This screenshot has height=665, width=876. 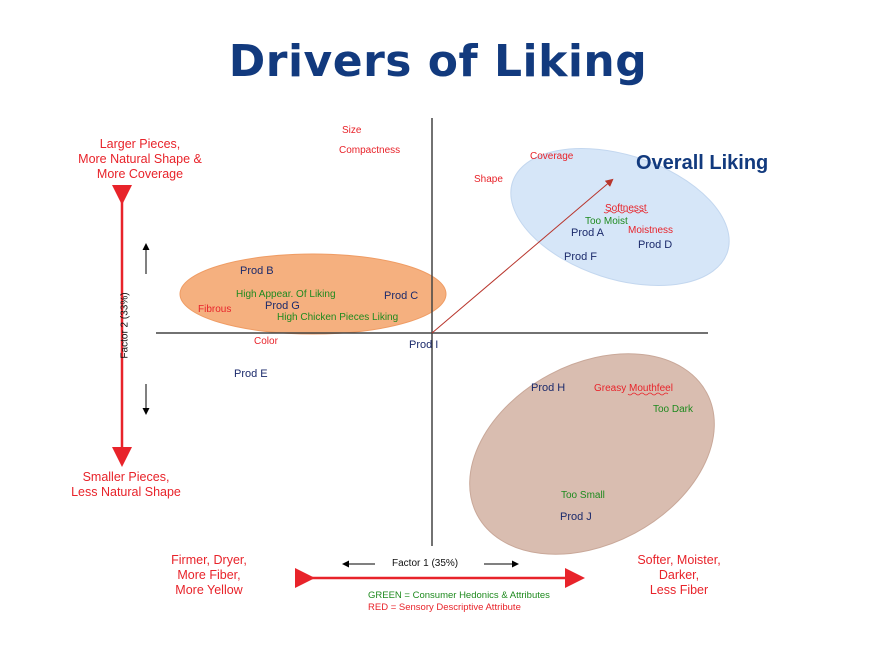 I want to click on prod-d: Prod D, so click(x=655, y=245).